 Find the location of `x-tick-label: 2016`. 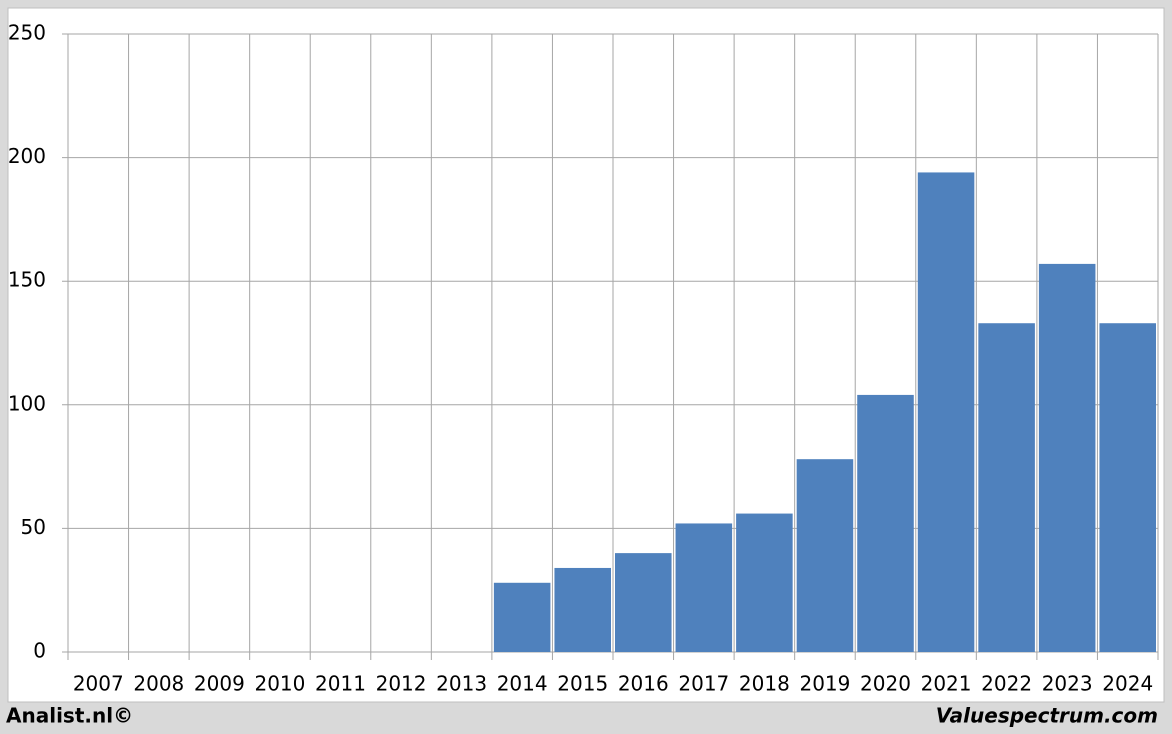

x-tick-label: 2016 is located at coordinates (643, 684).